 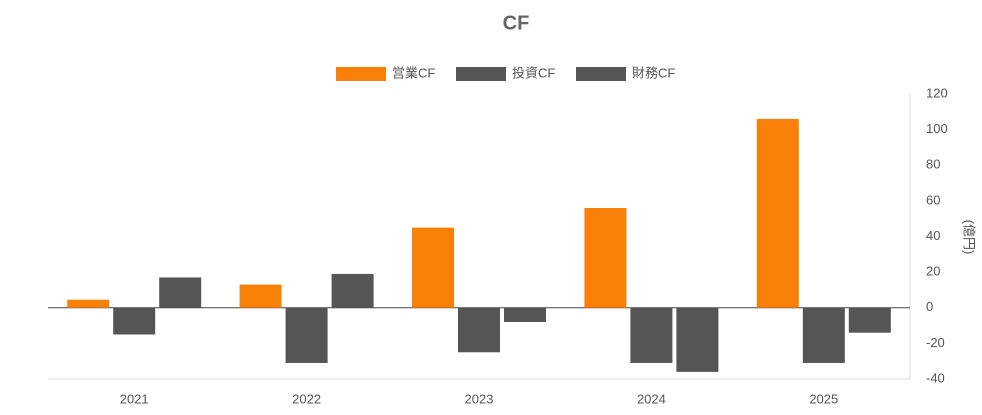 What do you see at coordinates (134, 398) in the screenshot?
I see `x-tick-label: 2021` at bounding box center [134, 398].